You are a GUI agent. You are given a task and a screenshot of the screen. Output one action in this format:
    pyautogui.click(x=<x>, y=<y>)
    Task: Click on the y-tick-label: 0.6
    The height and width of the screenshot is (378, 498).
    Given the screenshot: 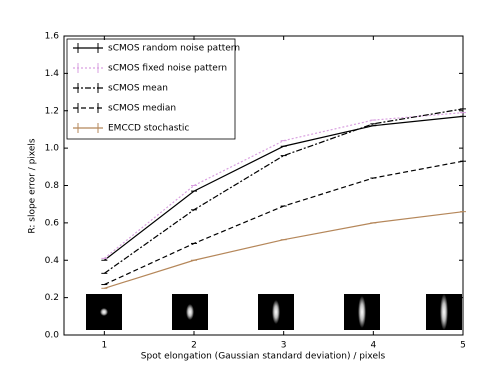 What is the action you would take?
    pyautogui.click(x=52, y=223)
    